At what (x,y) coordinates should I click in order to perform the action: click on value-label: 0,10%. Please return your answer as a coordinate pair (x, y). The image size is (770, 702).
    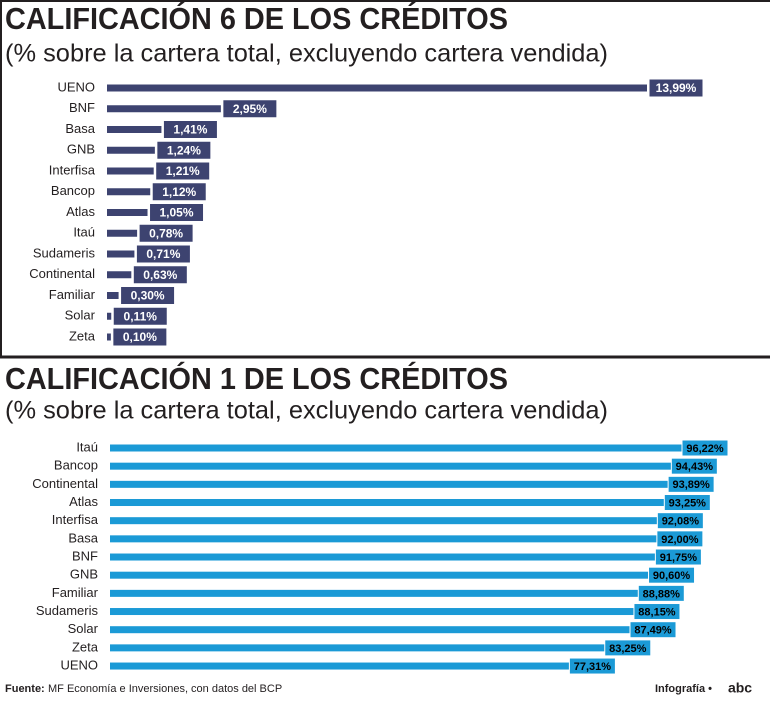
    Looking at the image, I should click on (140, 337).